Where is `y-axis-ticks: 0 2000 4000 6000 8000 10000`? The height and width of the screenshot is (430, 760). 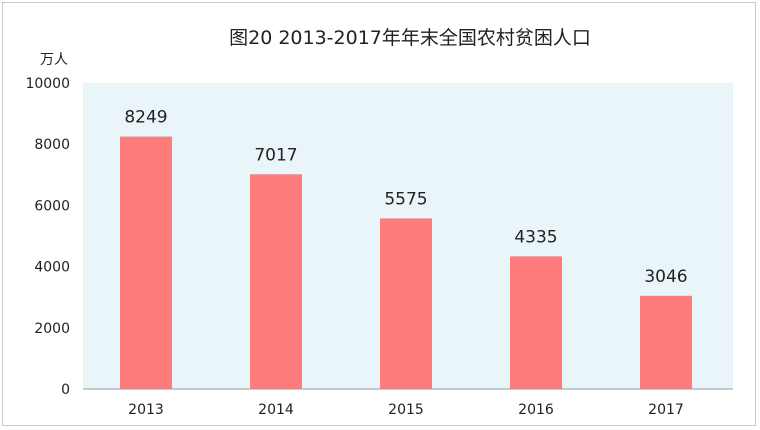 y-axis-ticks: 0 2000 4000 6000 8000 10000 is located at coordinates (47, 237).